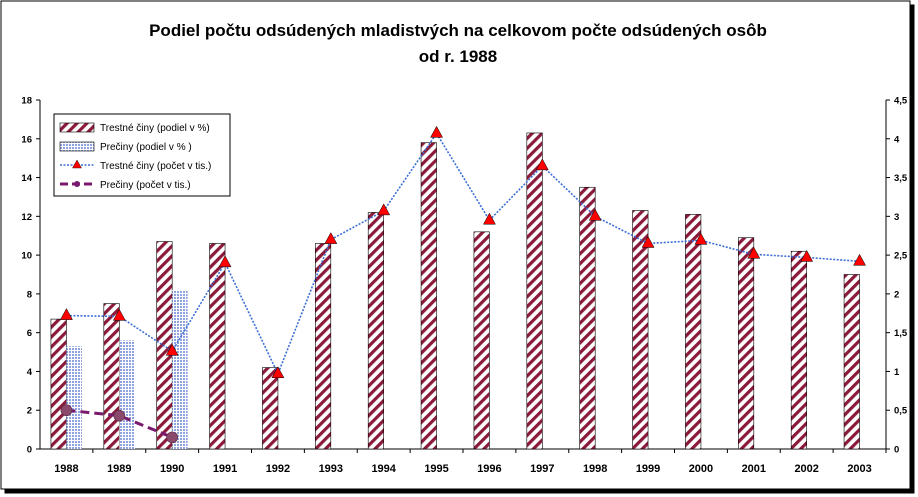  Describe the element at coordinates (701, 469) in the screenshot. I see `x-tick-label: 2000` at that location.